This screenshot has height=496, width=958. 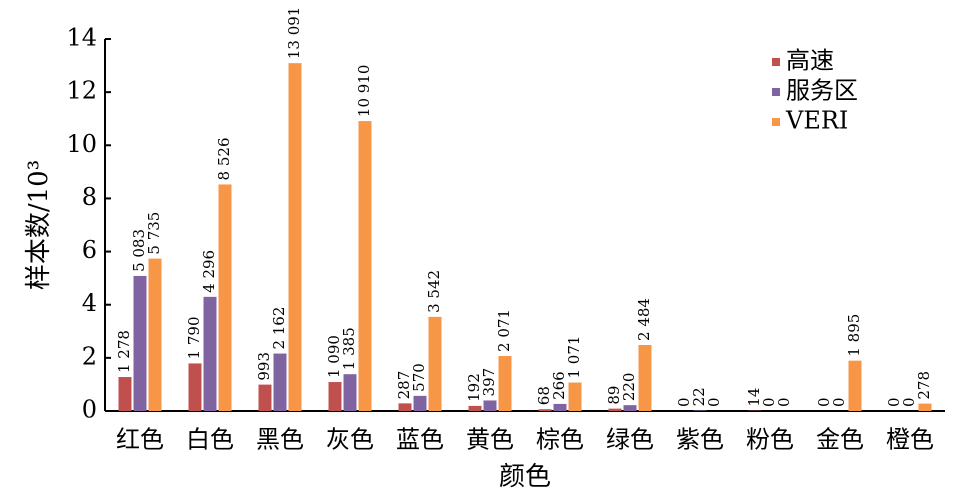 What do you see at coordinates (140, 440) in the screenshot?
I see `x-tick-label: 红色` at bounding box center [140, 440].